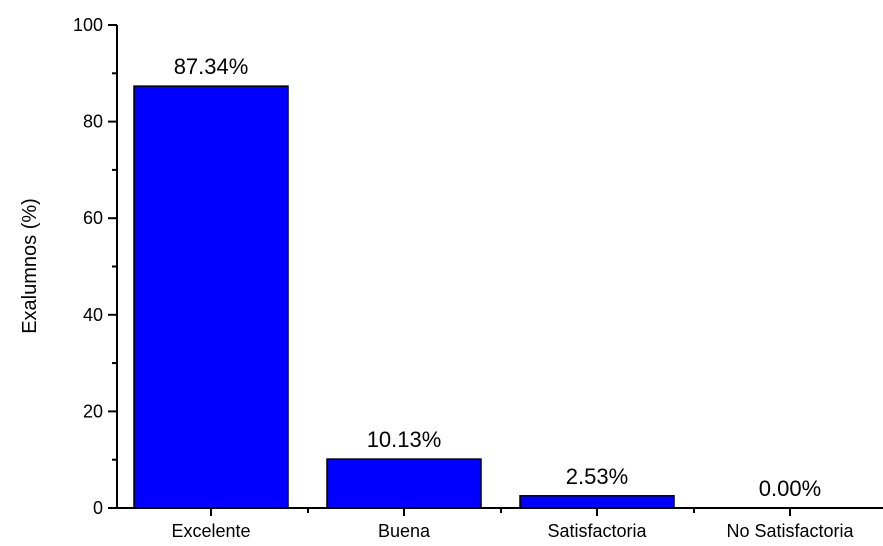 The height and width of the screenshot is (546, 883). What do you see at coordinates (98, 508) in the screenshot?
I see `y-tick-label: 0` at bounding box center [98, 508].